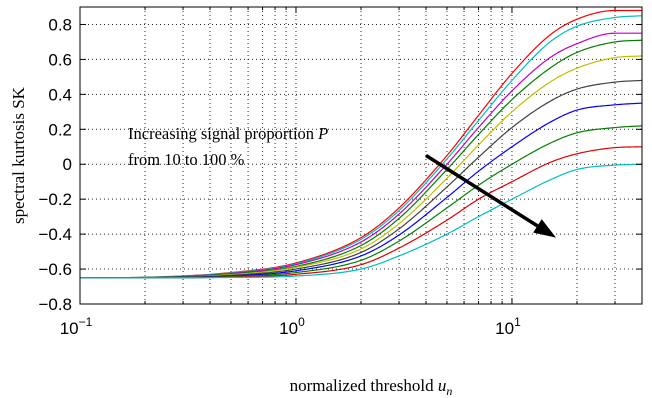 This screenshot has height=398, width=652. What do you see at coordinates (60, 94) in the screenshot?
I see `y-tick-label: 0.4` at bounding box center [60, 94].